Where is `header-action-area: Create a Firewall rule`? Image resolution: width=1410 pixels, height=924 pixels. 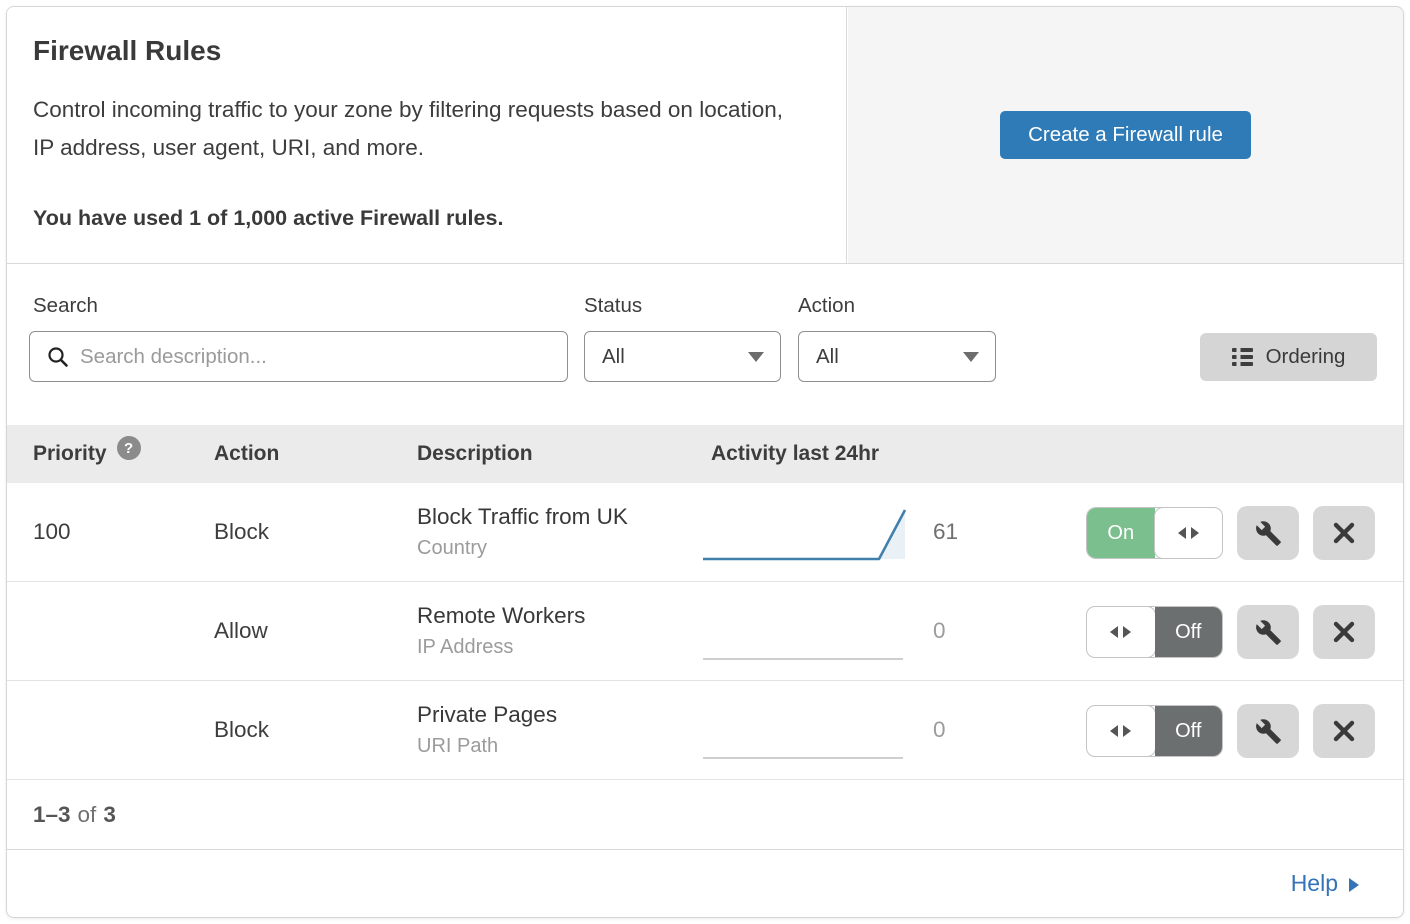 header-action-area: Create a Firewall rule is located at coordinates (1125, 135).